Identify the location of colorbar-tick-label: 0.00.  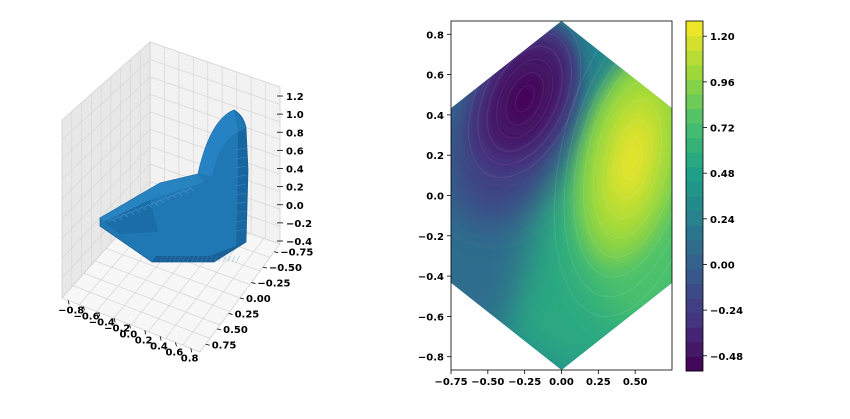
(722, 265).